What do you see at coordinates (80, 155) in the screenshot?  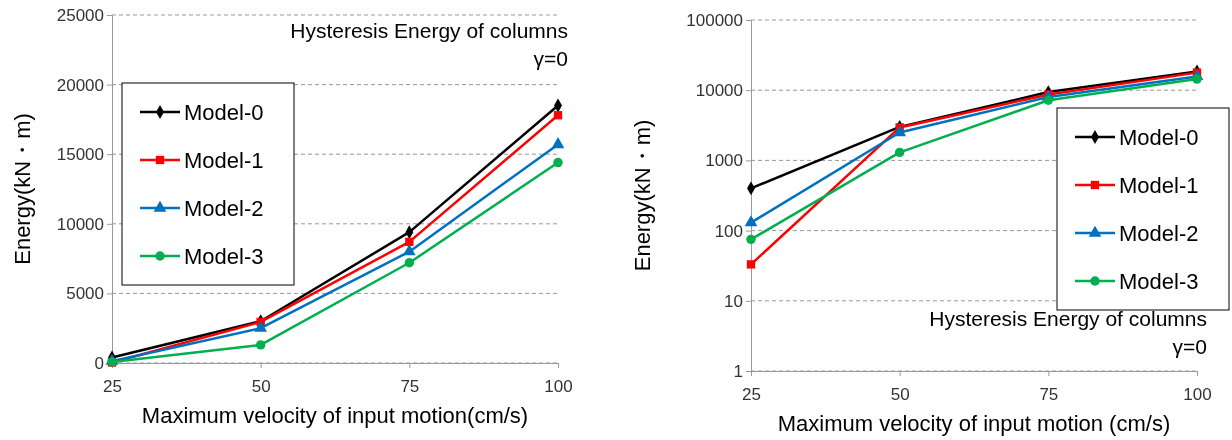 I see `y-tick-label: 15000` at bounding box center [80, 155].